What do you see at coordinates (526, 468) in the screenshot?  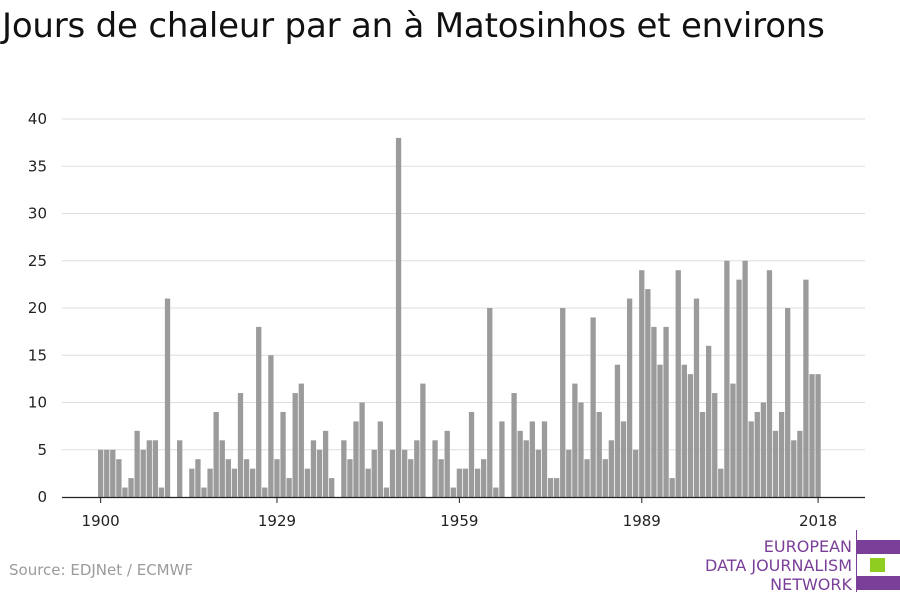 I see `bar-1970` at bounding box center [526, 468].